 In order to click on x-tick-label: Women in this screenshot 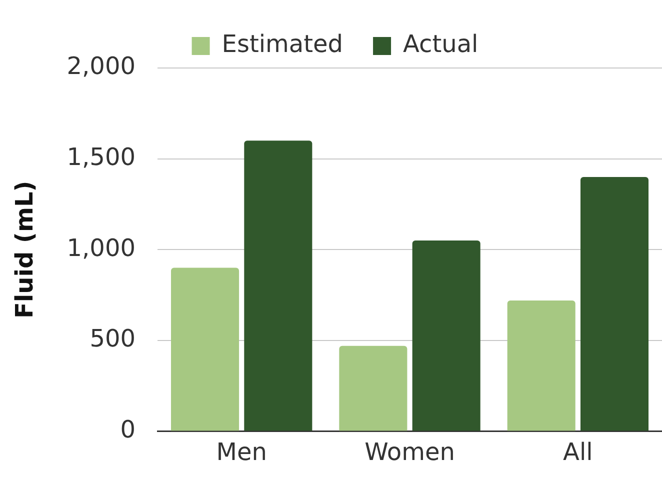, I will do `click(409, 452)`.